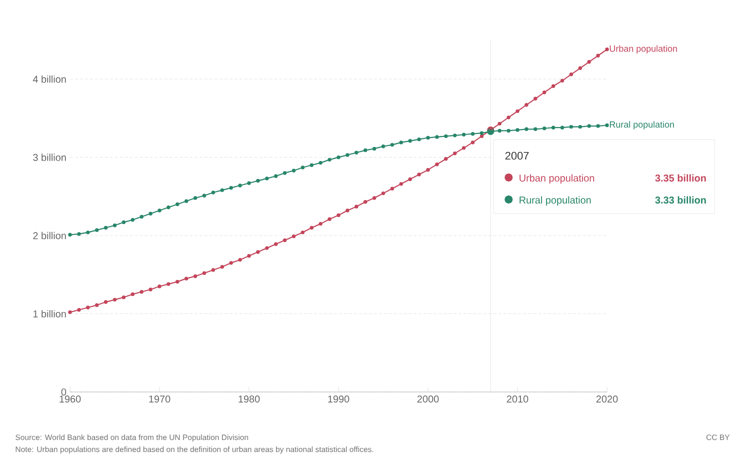 This screenshot has width=743, height=456. I want to click on x-tick-label: 2010, so click(517, 399).